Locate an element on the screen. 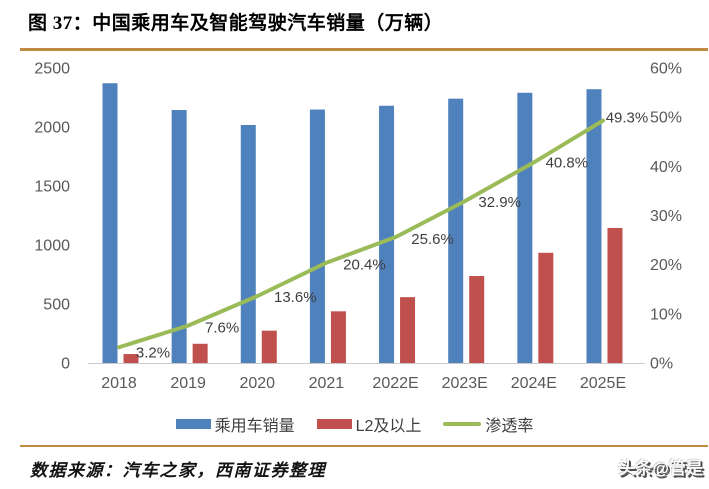 This screenshot has height=489, width=709. left-axis-tick-label: 1000 is located at coordinates (52, 246).